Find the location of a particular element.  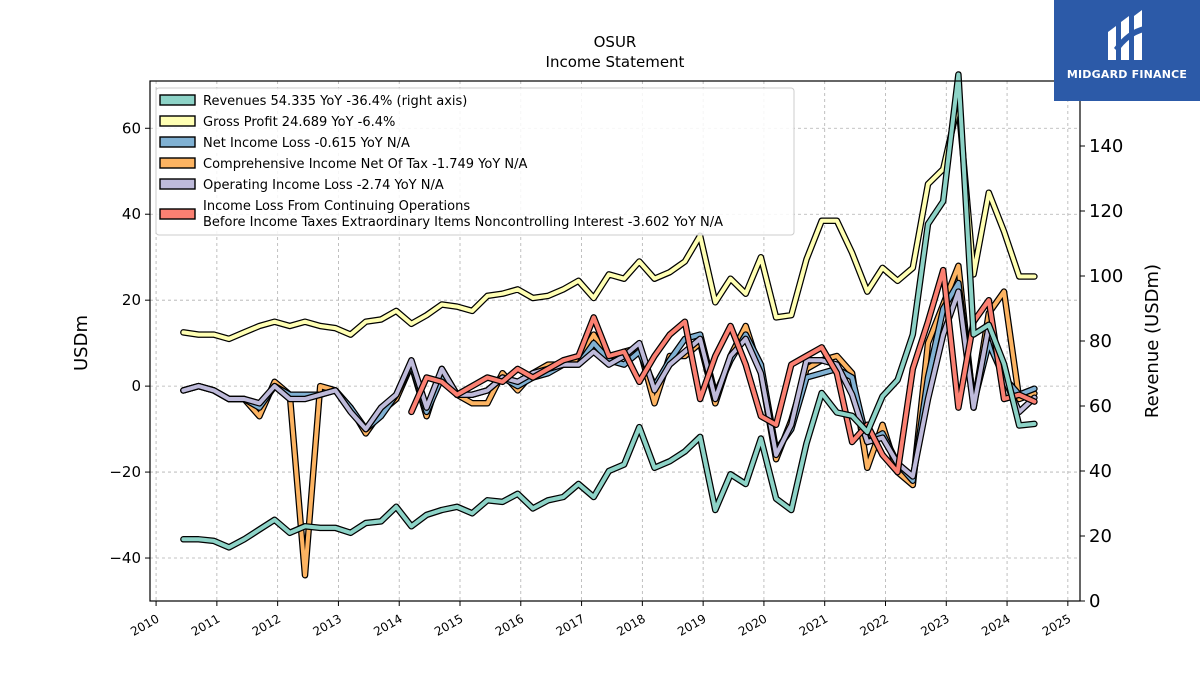

y-tick-label-right: 60 is located at coordinates (1100, 406).